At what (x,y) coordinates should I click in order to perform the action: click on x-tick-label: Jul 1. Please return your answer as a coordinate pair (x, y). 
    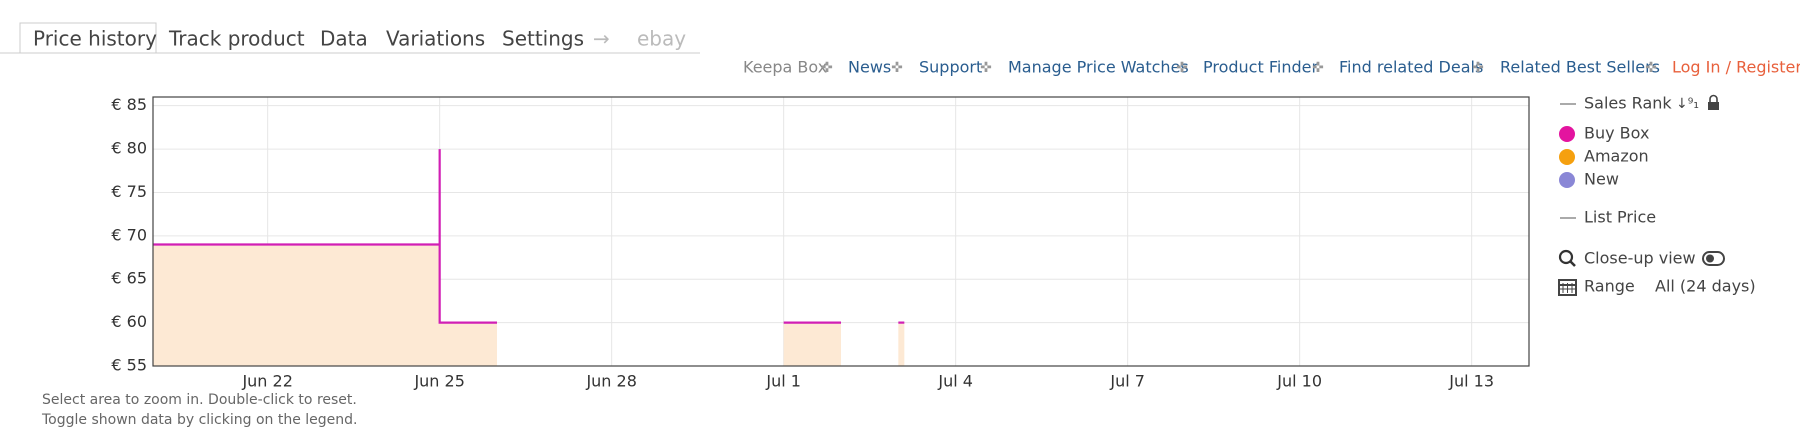
    Looking at the image, I should click on (783, 381).